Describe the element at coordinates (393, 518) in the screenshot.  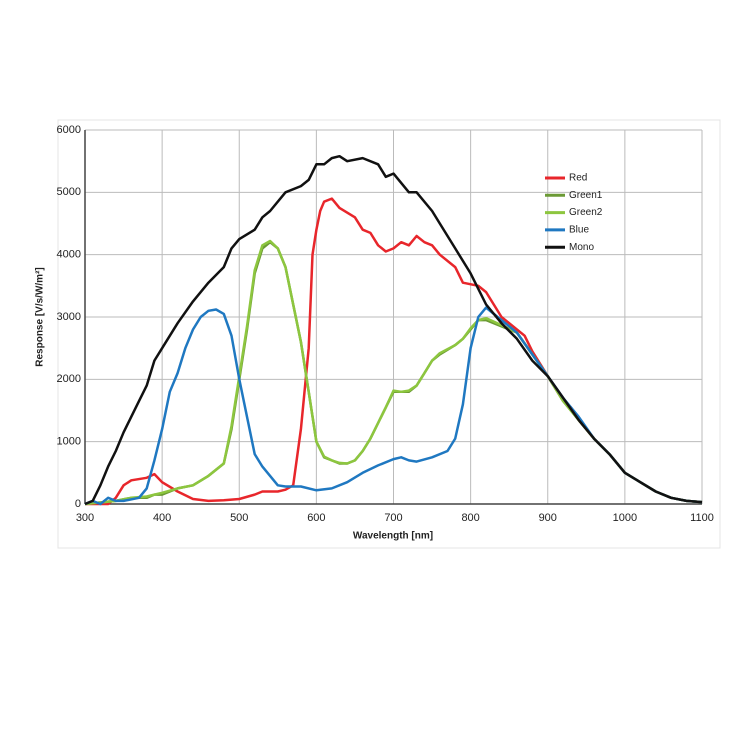
I see `x-tick-label: 700` at that location.